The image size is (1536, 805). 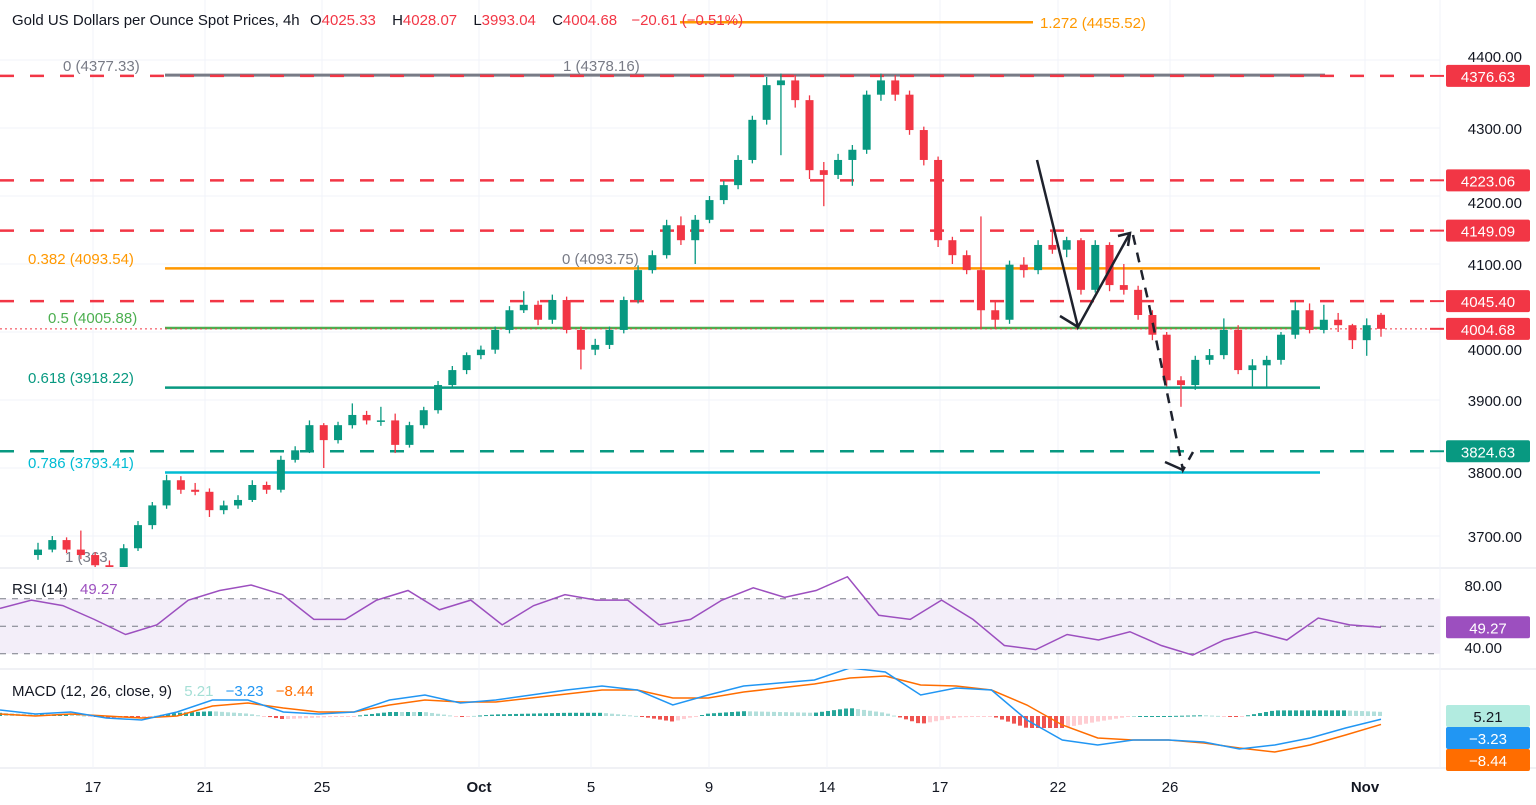 I want to click on change-value: −20.61 (−0.51%), so click(x=687, y=20).